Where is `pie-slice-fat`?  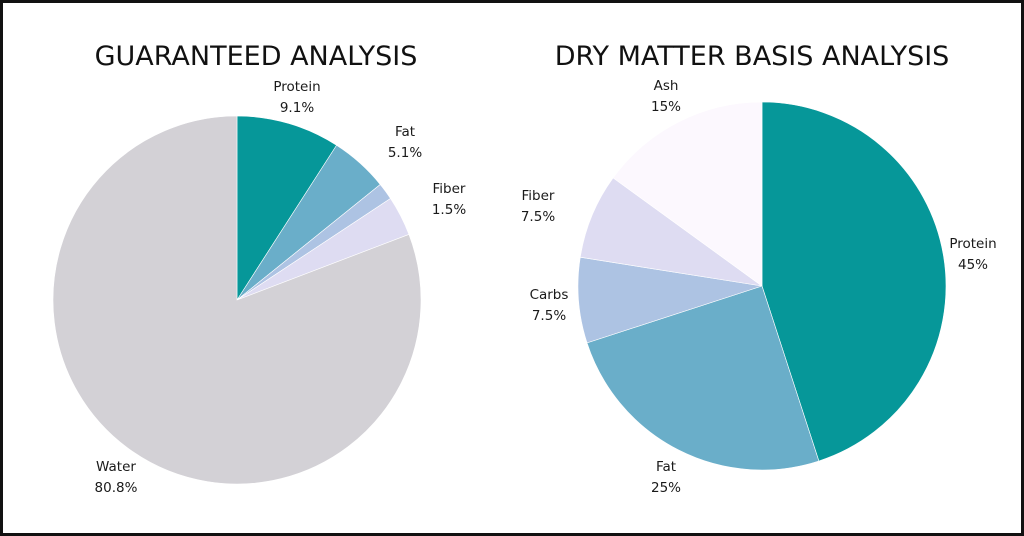 pie-slice-fat is located at coordinates (703, 378).